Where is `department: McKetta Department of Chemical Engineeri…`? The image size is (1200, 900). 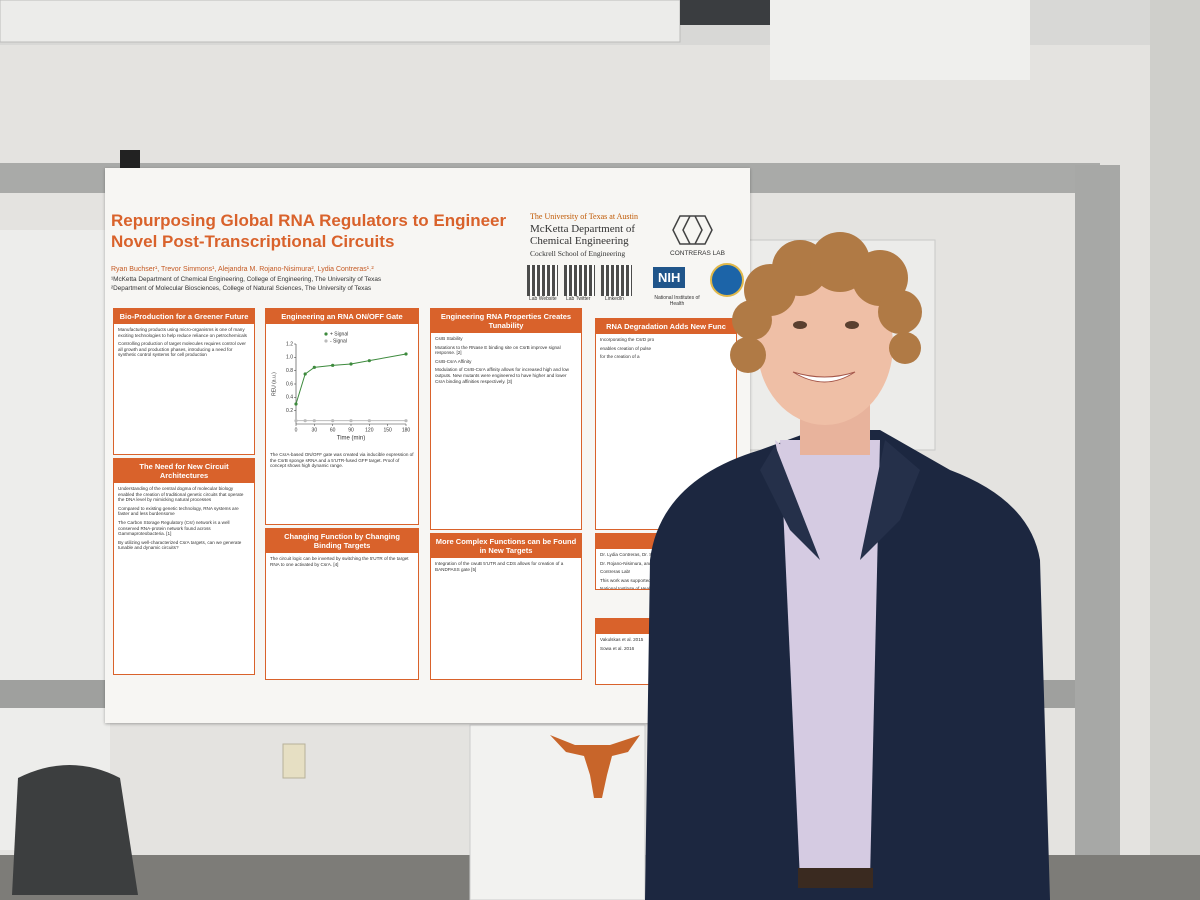
department: McKetta Department of Chemical Engineeri… is located at coordinates (583, 235).